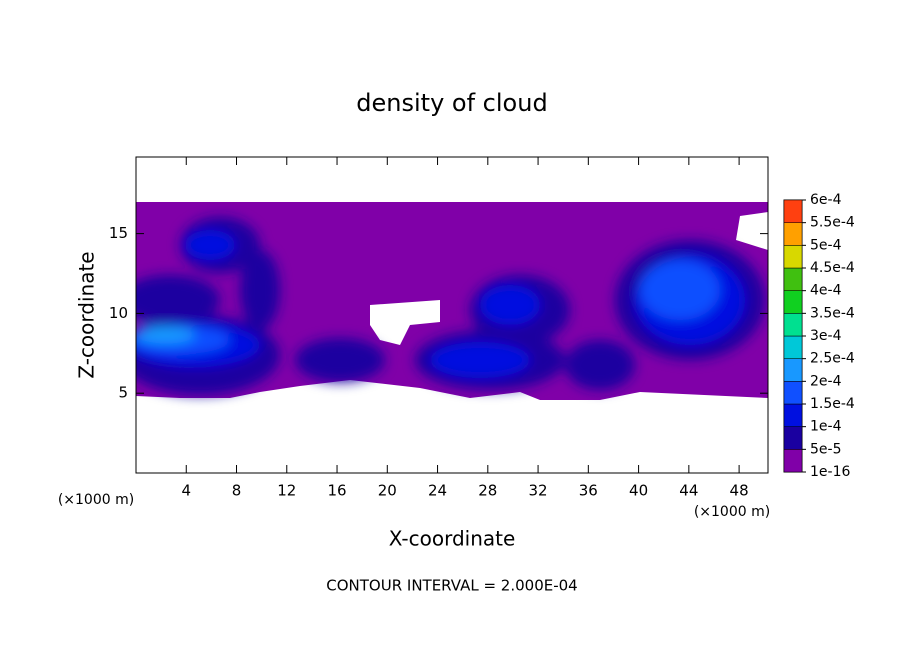  What do you see at coordinates (826, 245) in the screenshot?
I see `colorbar-label: 5e-4` at bounding box center [826, 245].